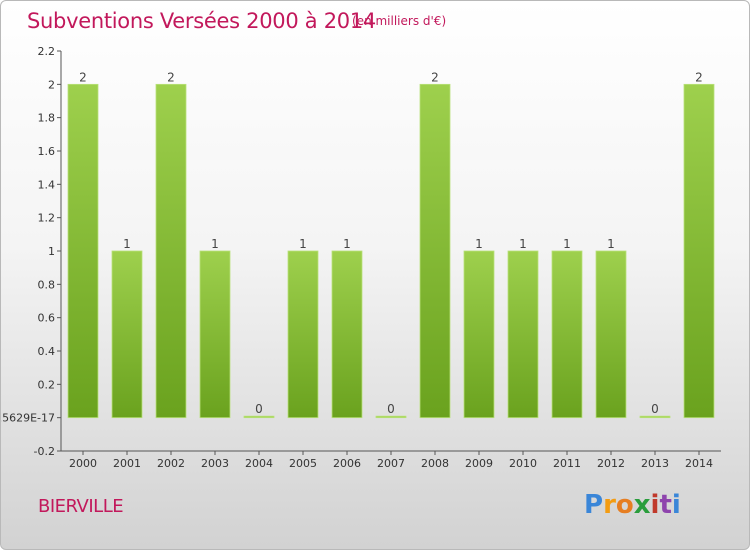 The image size is (750, 550). Describe the element at coordinates (523, 463) in the screenshot. I see `x-tick-label: 2010` at that location.